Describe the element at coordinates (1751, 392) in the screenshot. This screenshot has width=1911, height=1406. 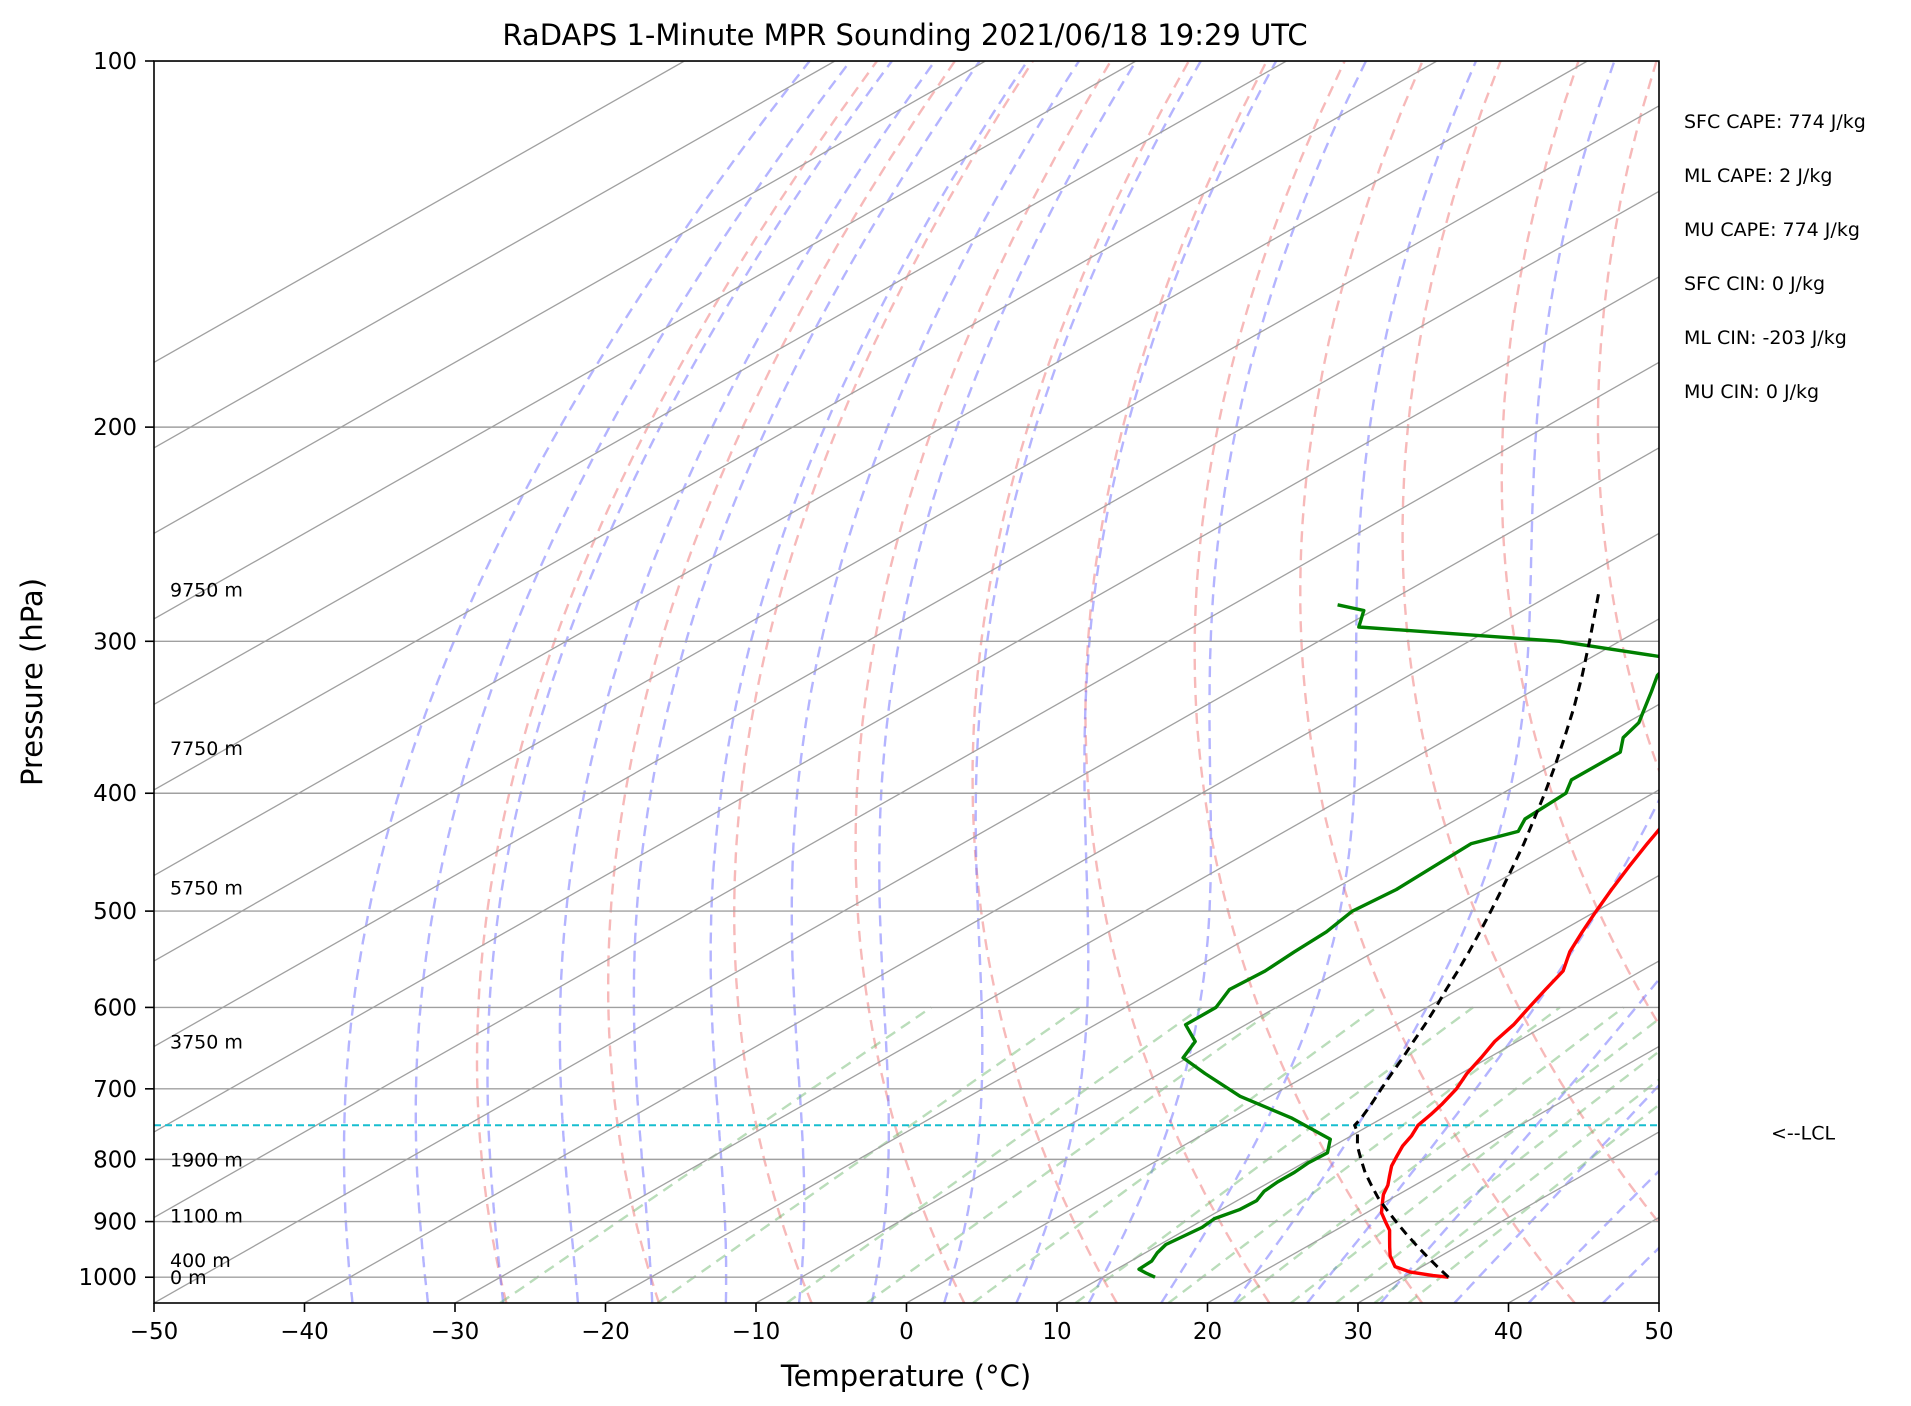
I see `stability-index: MU CIN: 0 J/kg` at that location.